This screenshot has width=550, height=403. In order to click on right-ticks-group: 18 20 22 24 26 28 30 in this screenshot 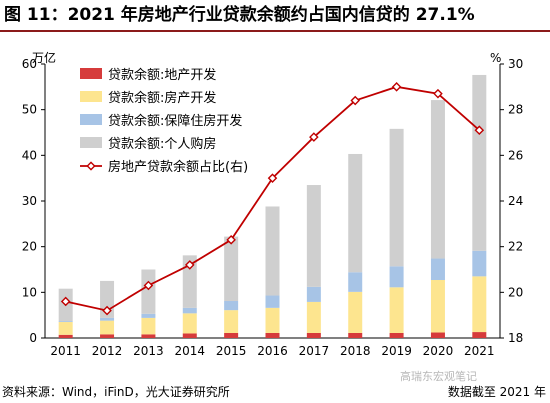, I will do `click(511, 201)`.